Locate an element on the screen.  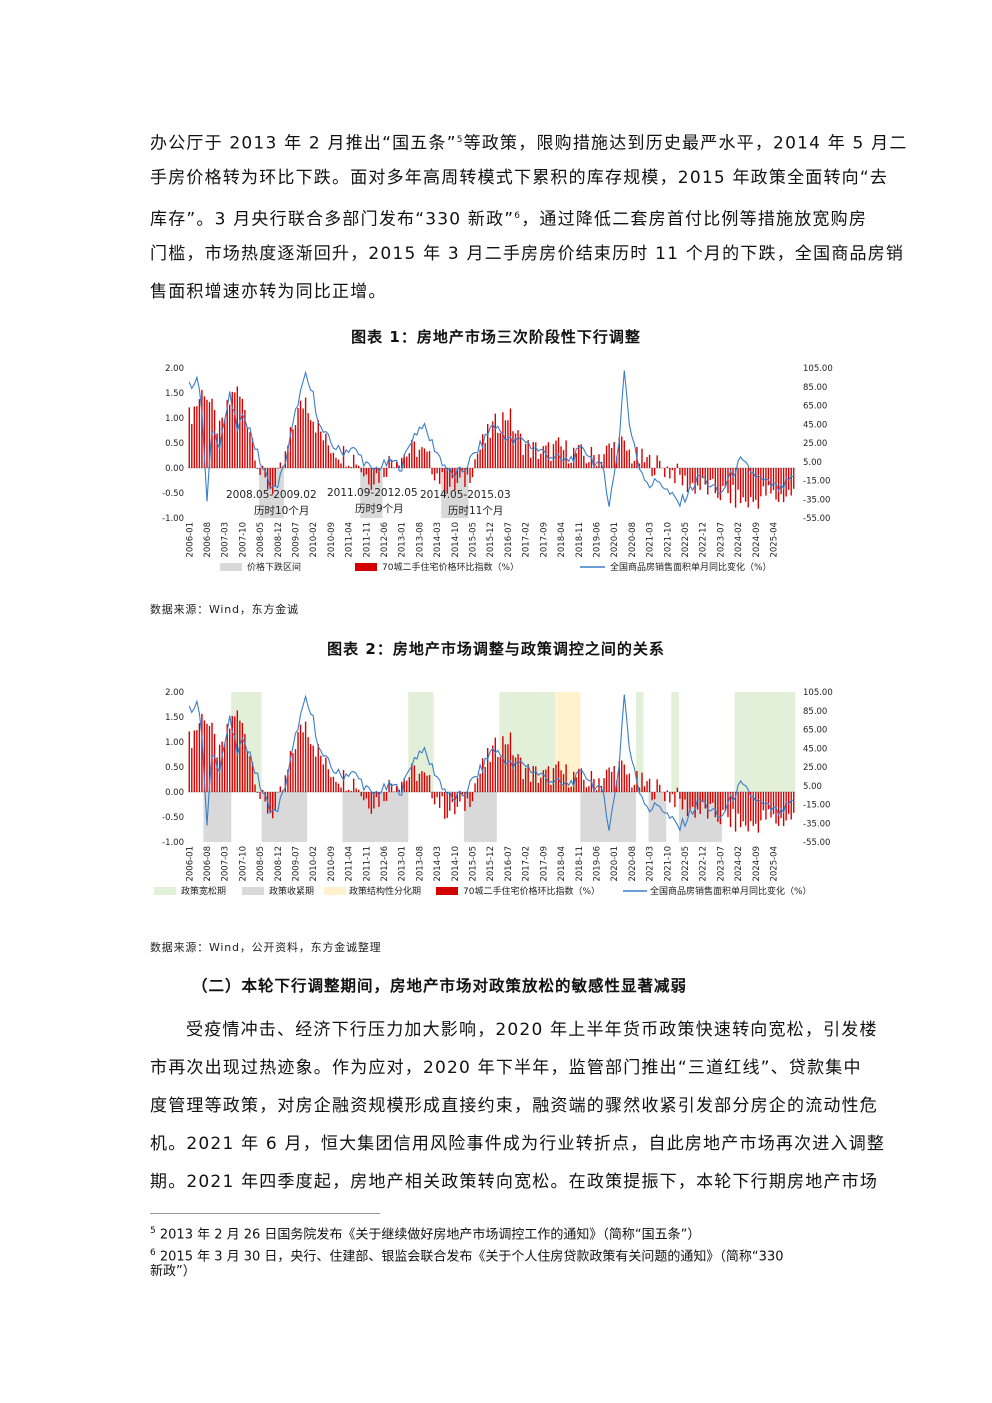
annotation-period: 2011.09-2012.05 is located at coordinates (372, 493).